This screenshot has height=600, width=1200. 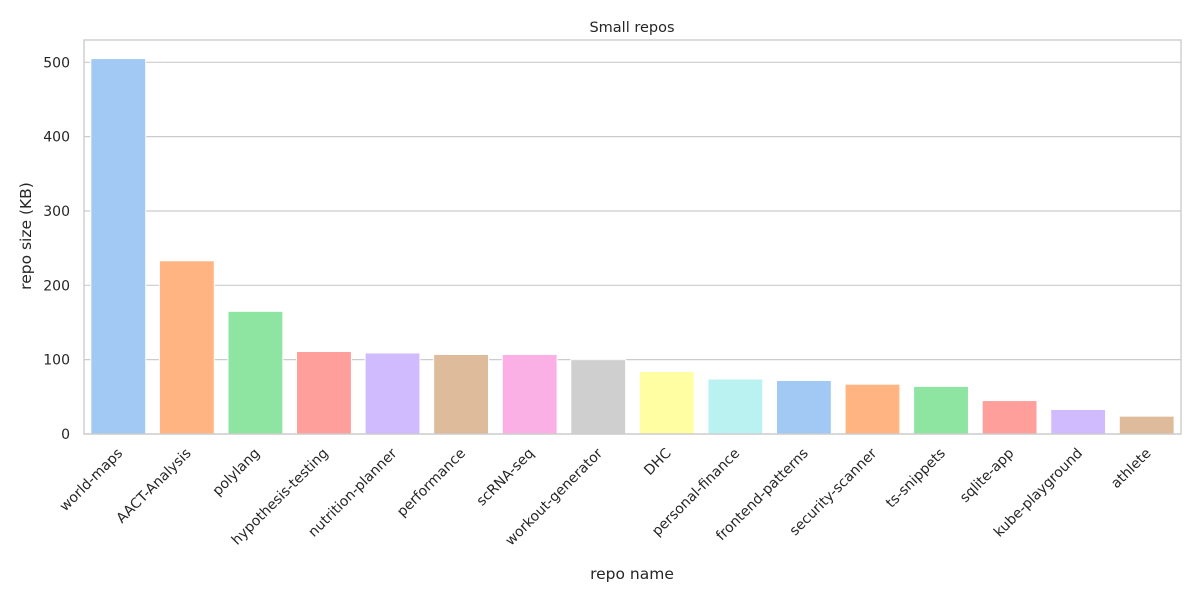 What do you see at coordinates (56, 212) in the screenshot?
I see `y-tick-label: 300` at bounding box center [56, 212].